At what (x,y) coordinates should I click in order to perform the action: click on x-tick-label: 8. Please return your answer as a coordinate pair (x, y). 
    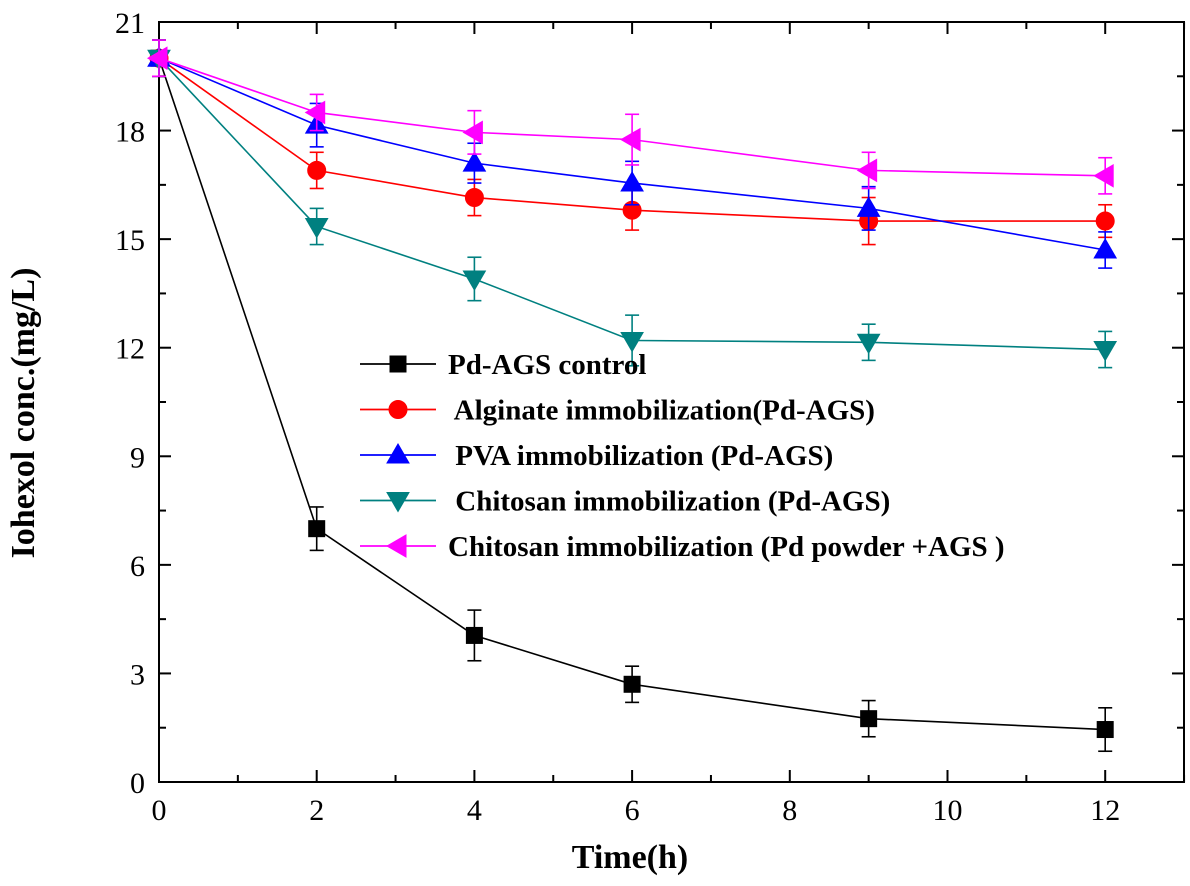
    Looking at the image, I should click on (789, 810).